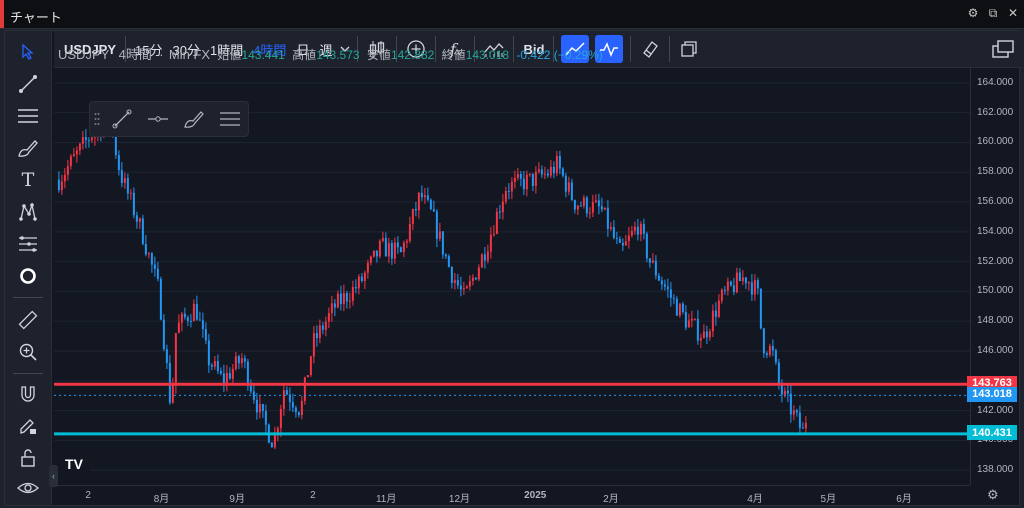  I want to click on price-tick-label: 160.000, so click(995, 142).